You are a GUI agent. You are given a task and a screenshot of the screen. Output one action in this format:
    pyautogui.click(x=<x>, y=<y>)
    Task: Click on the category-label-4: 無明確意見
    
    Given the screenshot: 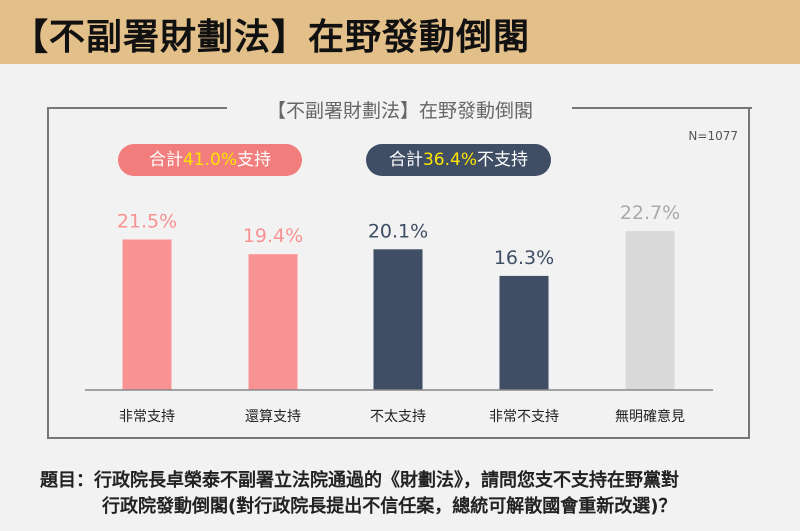 What is the action you would take?
    pyautogui.click(x=650, y=416)
    